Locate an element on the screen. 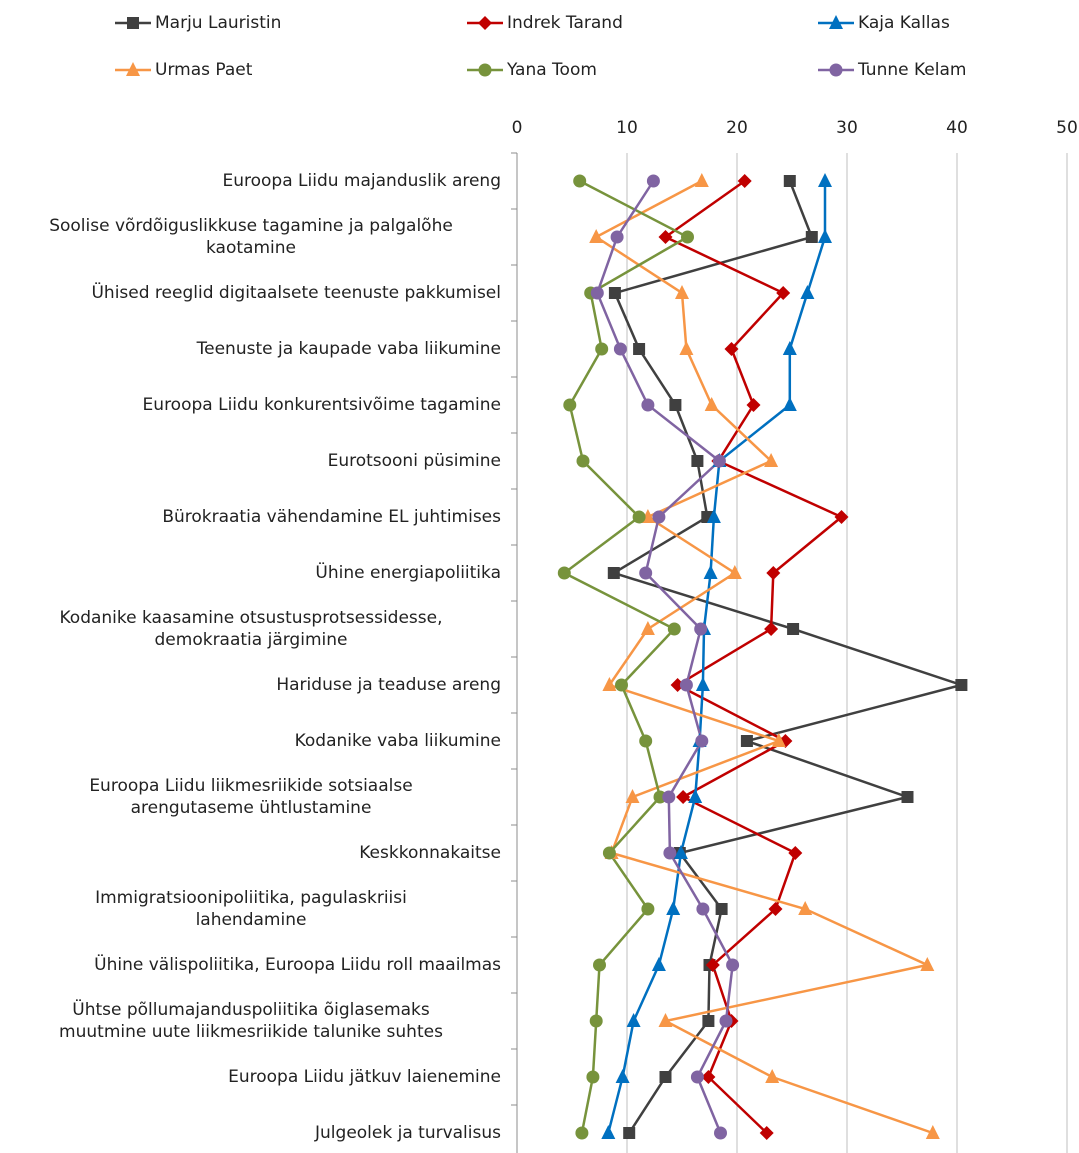 This screenshot has height=1153, width=1079. x-tick-label: 50 is located at coordinates (1067, 128).